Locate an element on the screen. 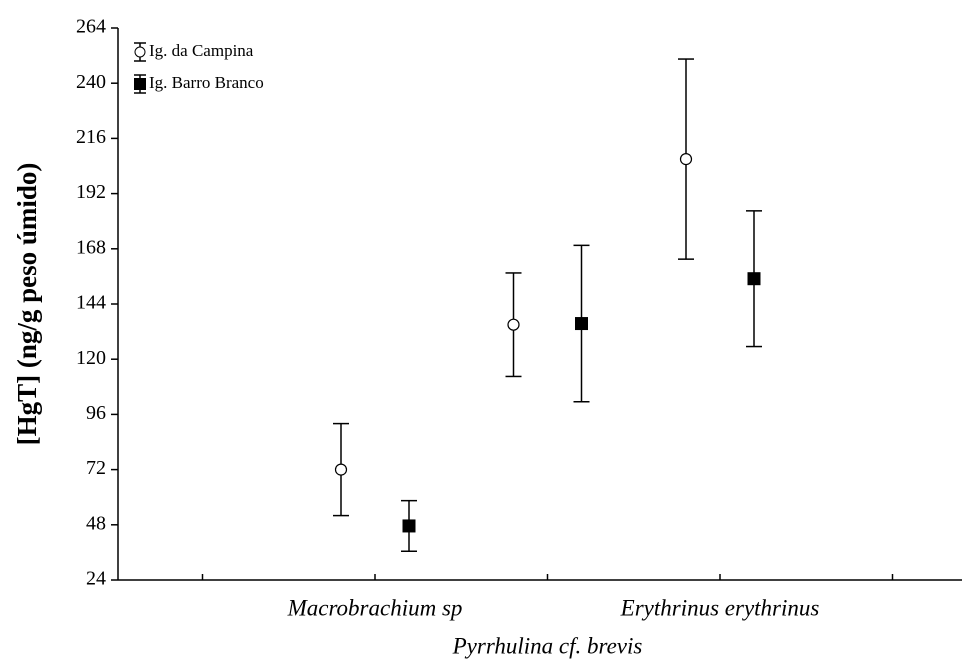 This screenshot has width=972, height=664. y-tick-label: 264 is located at coordinates (91, 27).